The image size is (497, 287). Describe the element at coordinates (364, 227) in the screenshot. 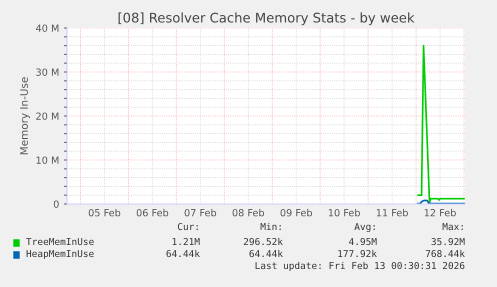

I see `text: Avg:` at that location.